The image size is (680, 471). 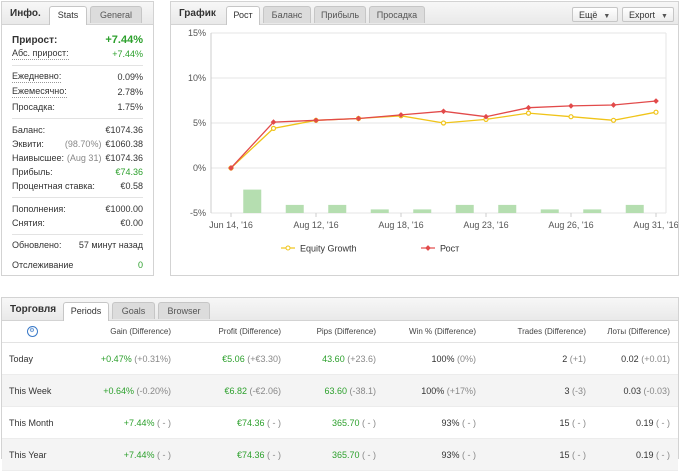 What do you see at coordinates (40, 54) in the screenshot?
I see `abs-gain-label: Абс. прирост:` at bounding box center [40, 54].